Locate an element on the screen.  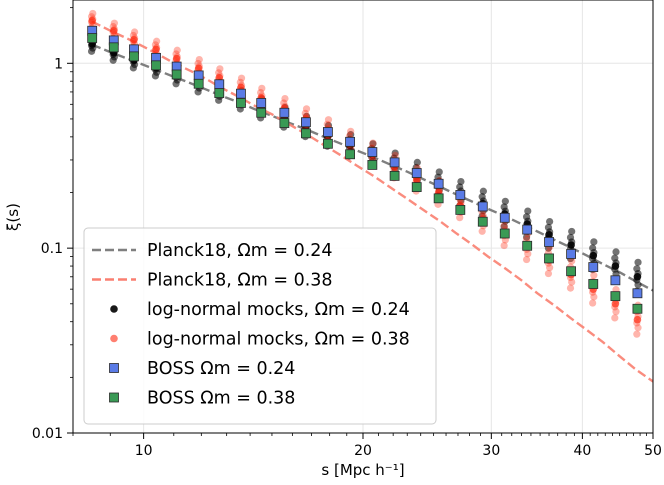
x-tick-label: 10 is located at coordinates (144, 451).